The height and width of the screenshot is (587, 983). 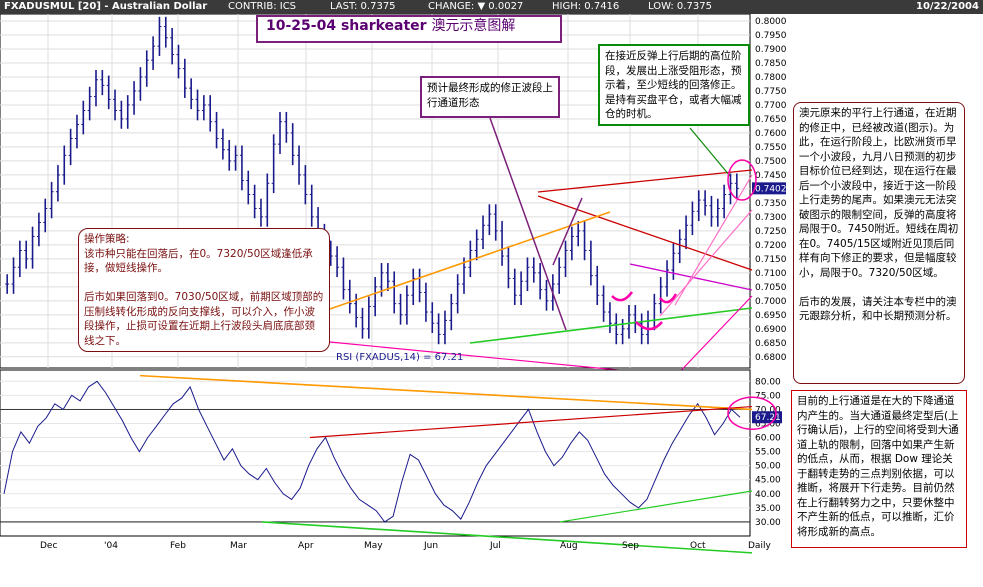 I want to click on green-pointer, so click(x=710, y=152).